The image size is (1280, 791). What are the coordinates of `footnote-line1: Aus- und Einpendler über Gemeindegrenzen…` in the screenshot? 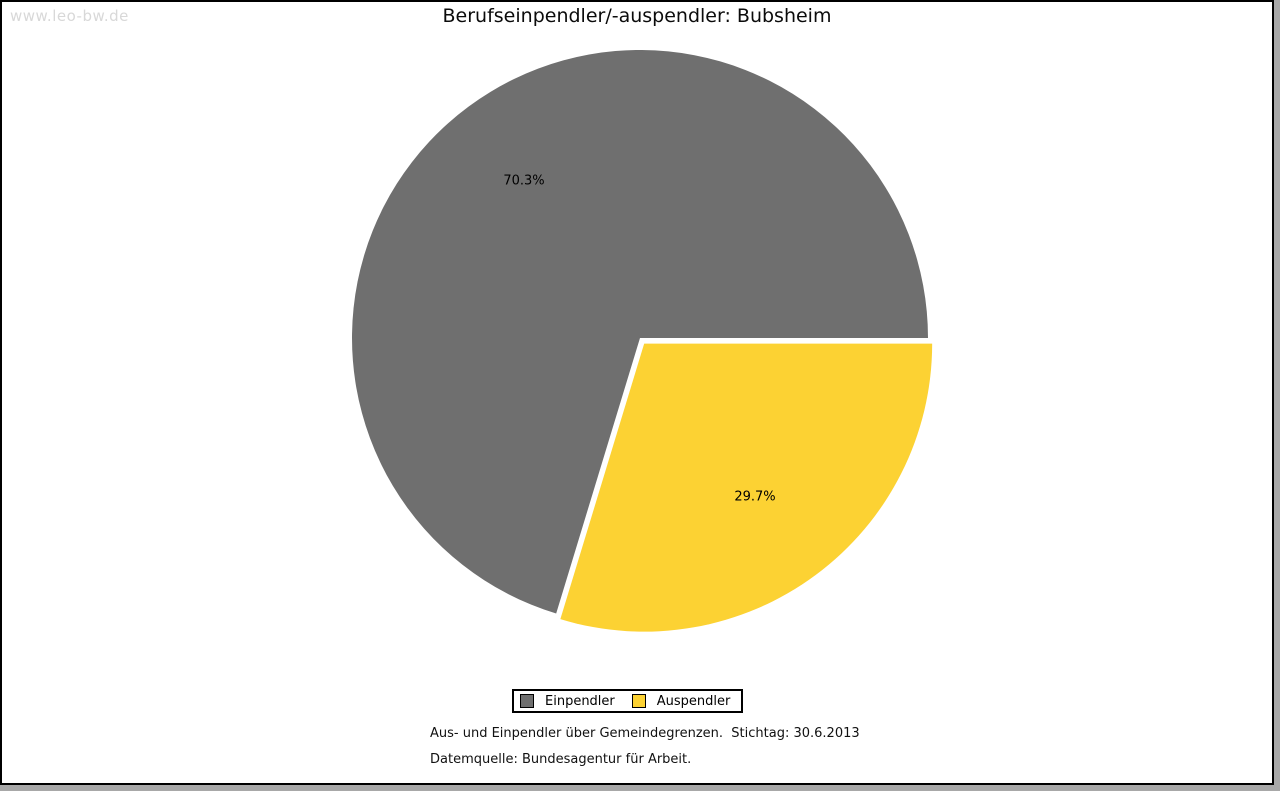 It's located at (645, 733).